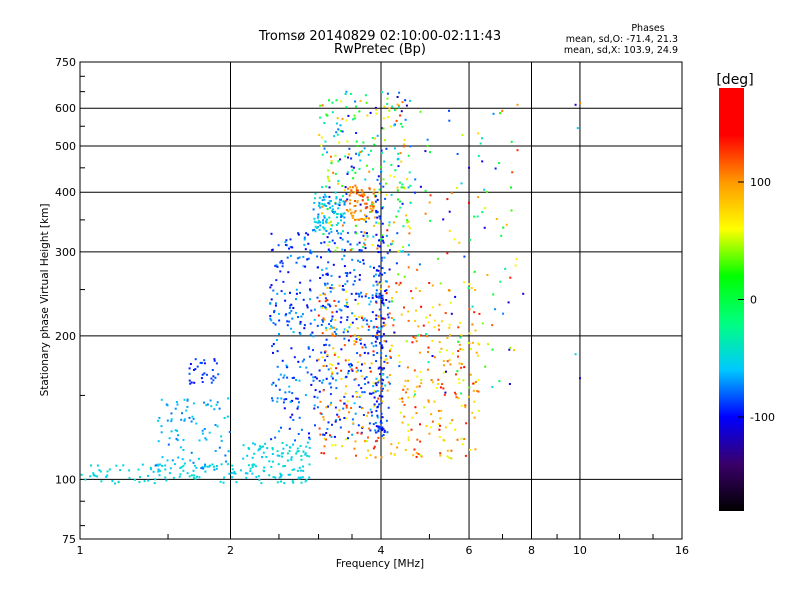  Describe the element at coordinates (65, 108) in the screenshot. I see `y-tick-label: 600` at that location.